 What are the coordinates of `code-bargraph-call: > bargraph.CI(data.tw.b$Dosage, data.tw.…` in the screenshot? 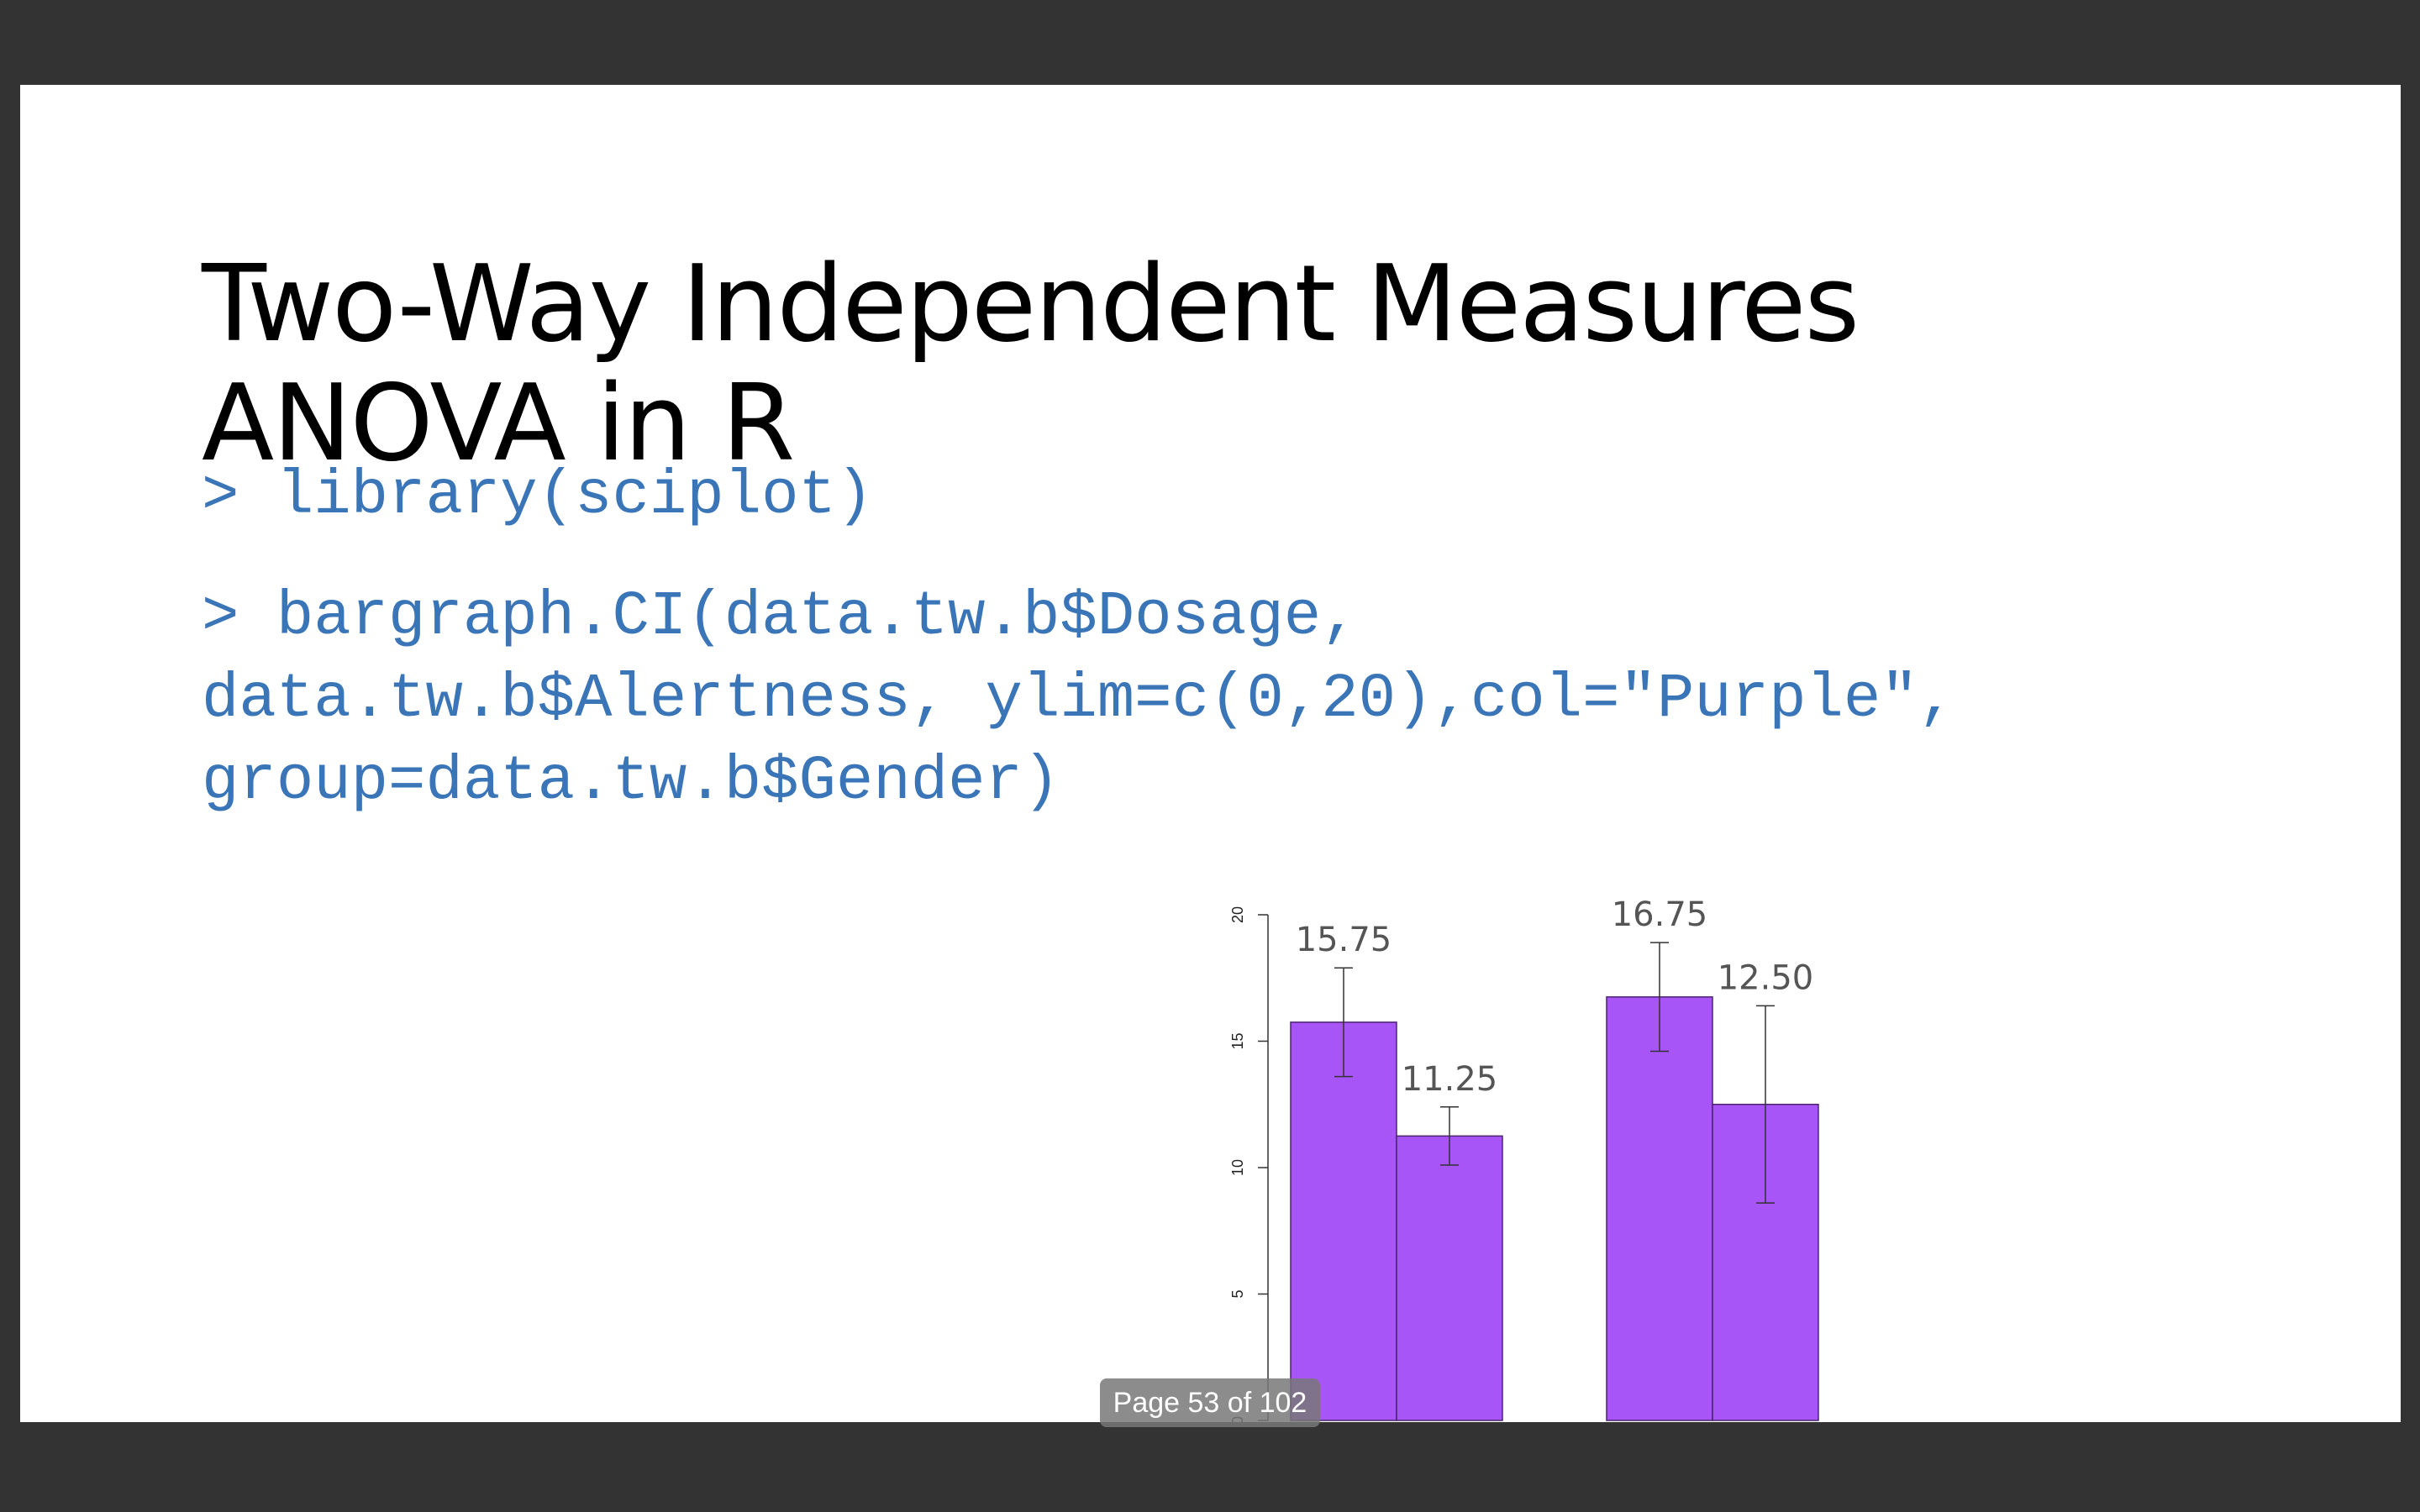 It's located at (1079, 699).